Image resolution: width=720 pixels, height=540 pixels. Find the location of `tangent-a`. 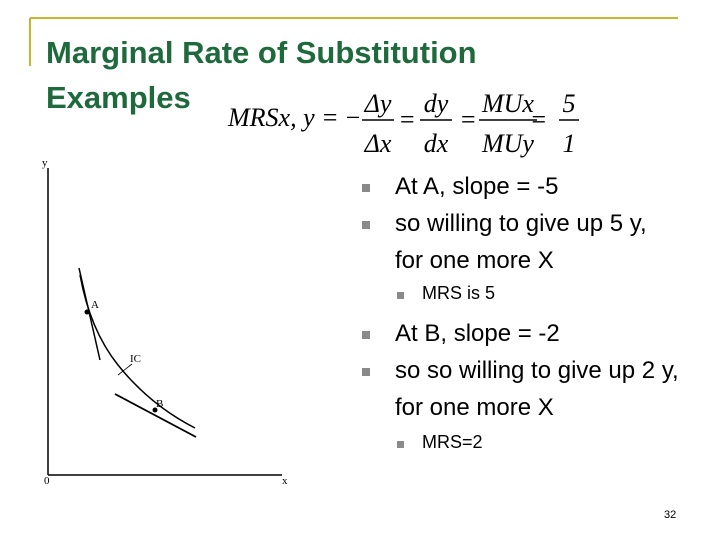

tangent-a is located at coordinates (89, 314).